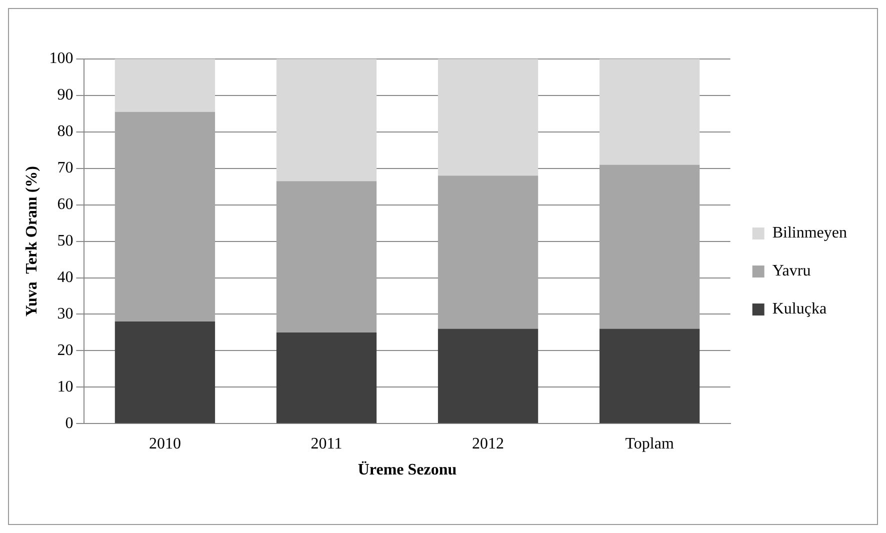 Image resolution: width=886 pixels, height=533 pixels. I want to click on y-tick-label: 40, so click(65, 277).